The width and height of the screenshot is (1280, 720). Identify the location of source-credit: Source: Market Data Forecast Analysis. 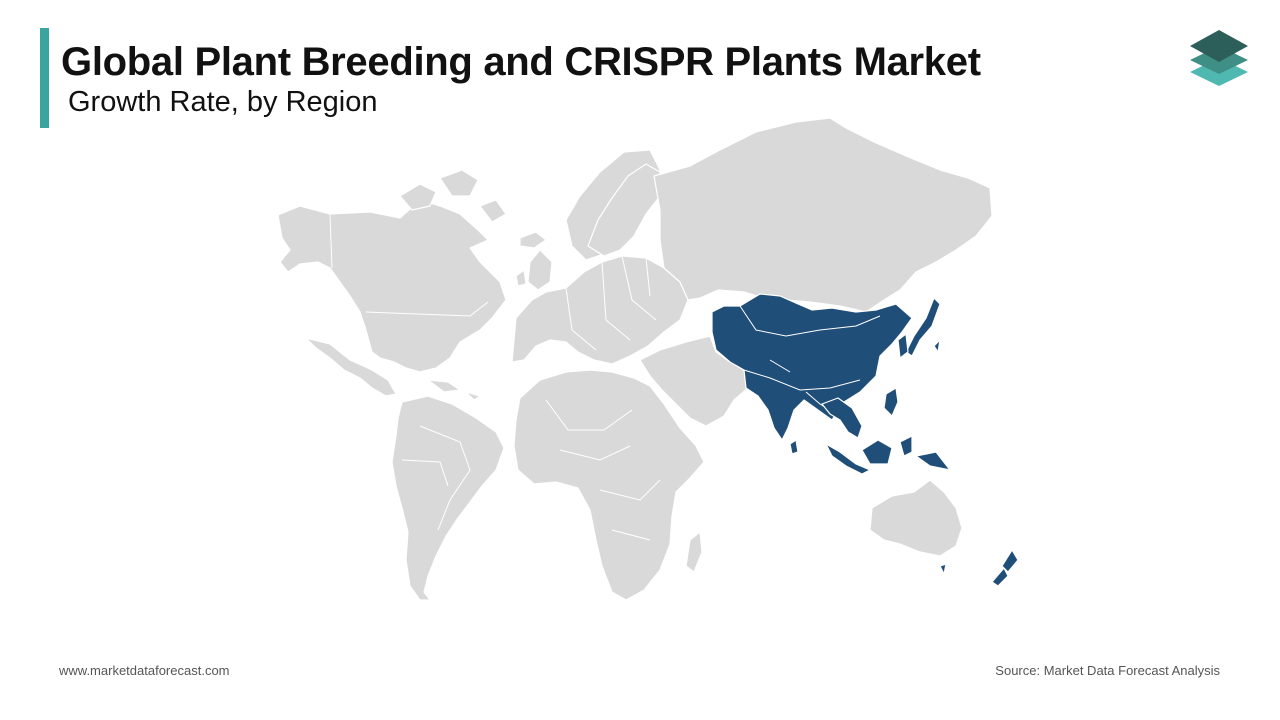
(1107, 670).